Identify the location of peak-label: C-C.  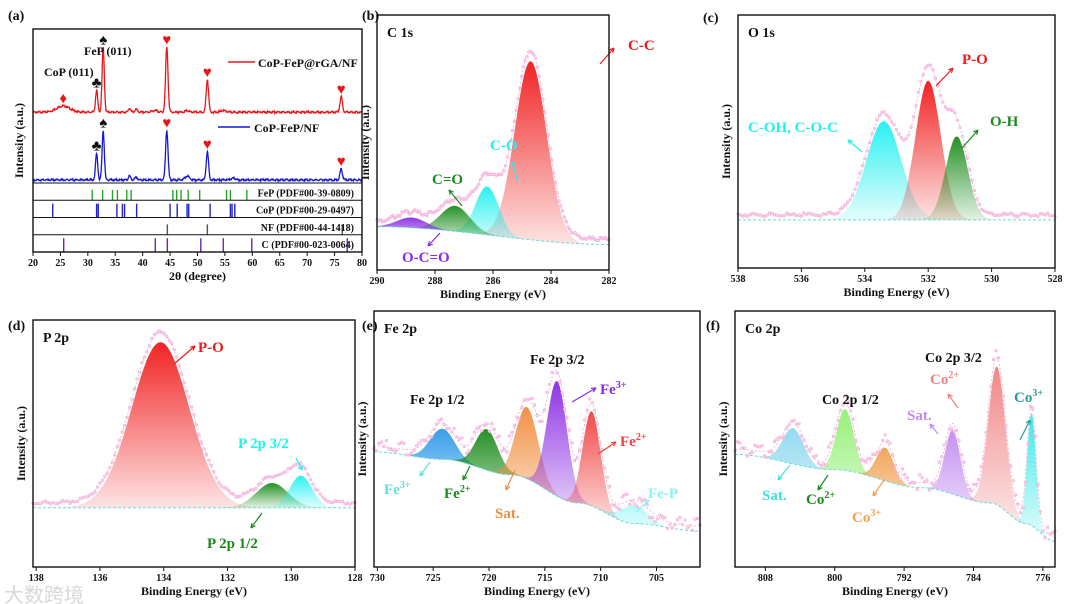
(641, 46).